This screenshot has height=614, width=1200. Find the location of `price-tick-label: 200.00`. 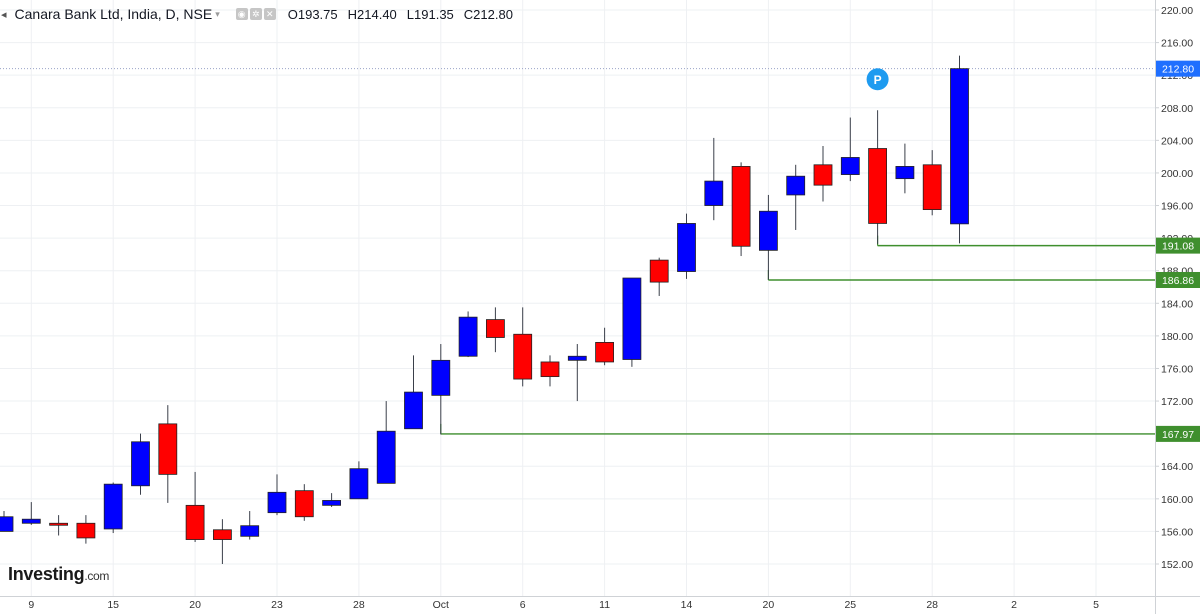

price-tick-label: 200.00 is located at coordinates (1177, 174).